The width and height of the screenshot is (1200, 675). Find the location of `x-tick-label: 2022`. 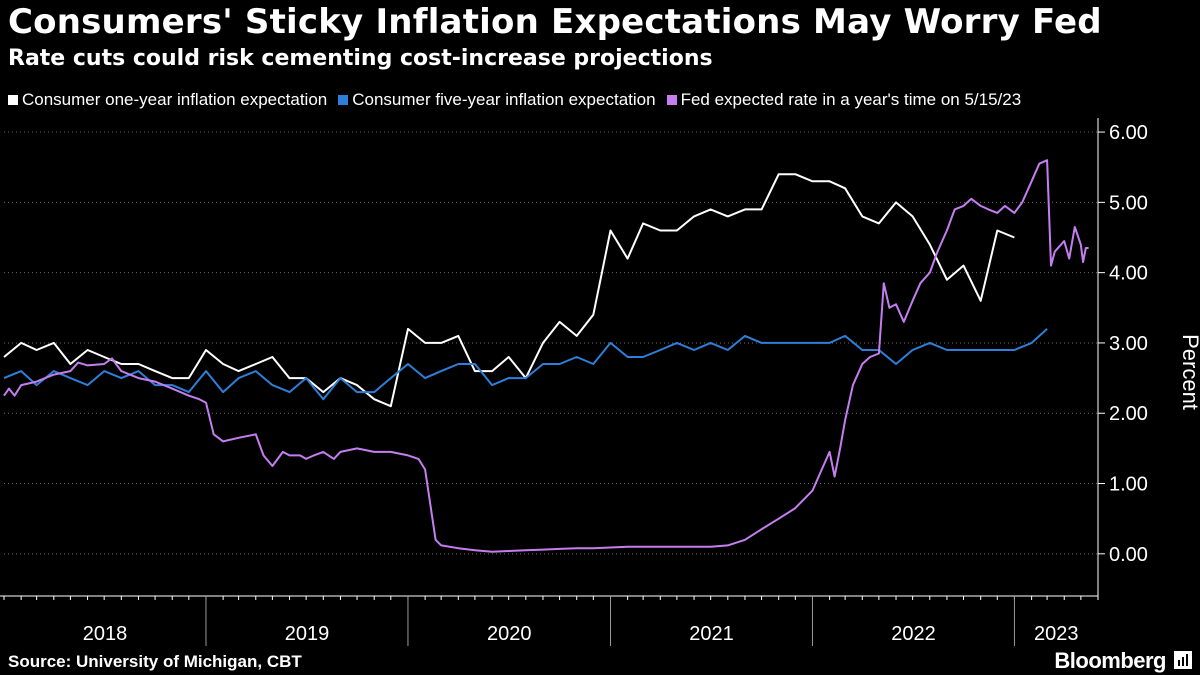

x-tick-label: 2022 is located at coordinates (913, 634).